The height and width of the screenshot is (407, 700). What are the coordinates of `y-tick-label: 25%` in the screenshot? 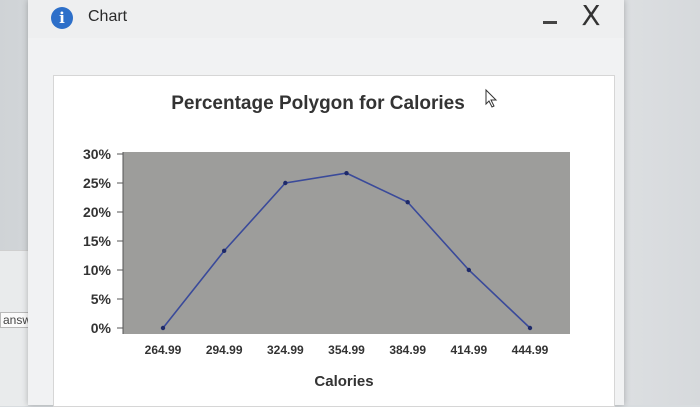 It's located at (97, 183).